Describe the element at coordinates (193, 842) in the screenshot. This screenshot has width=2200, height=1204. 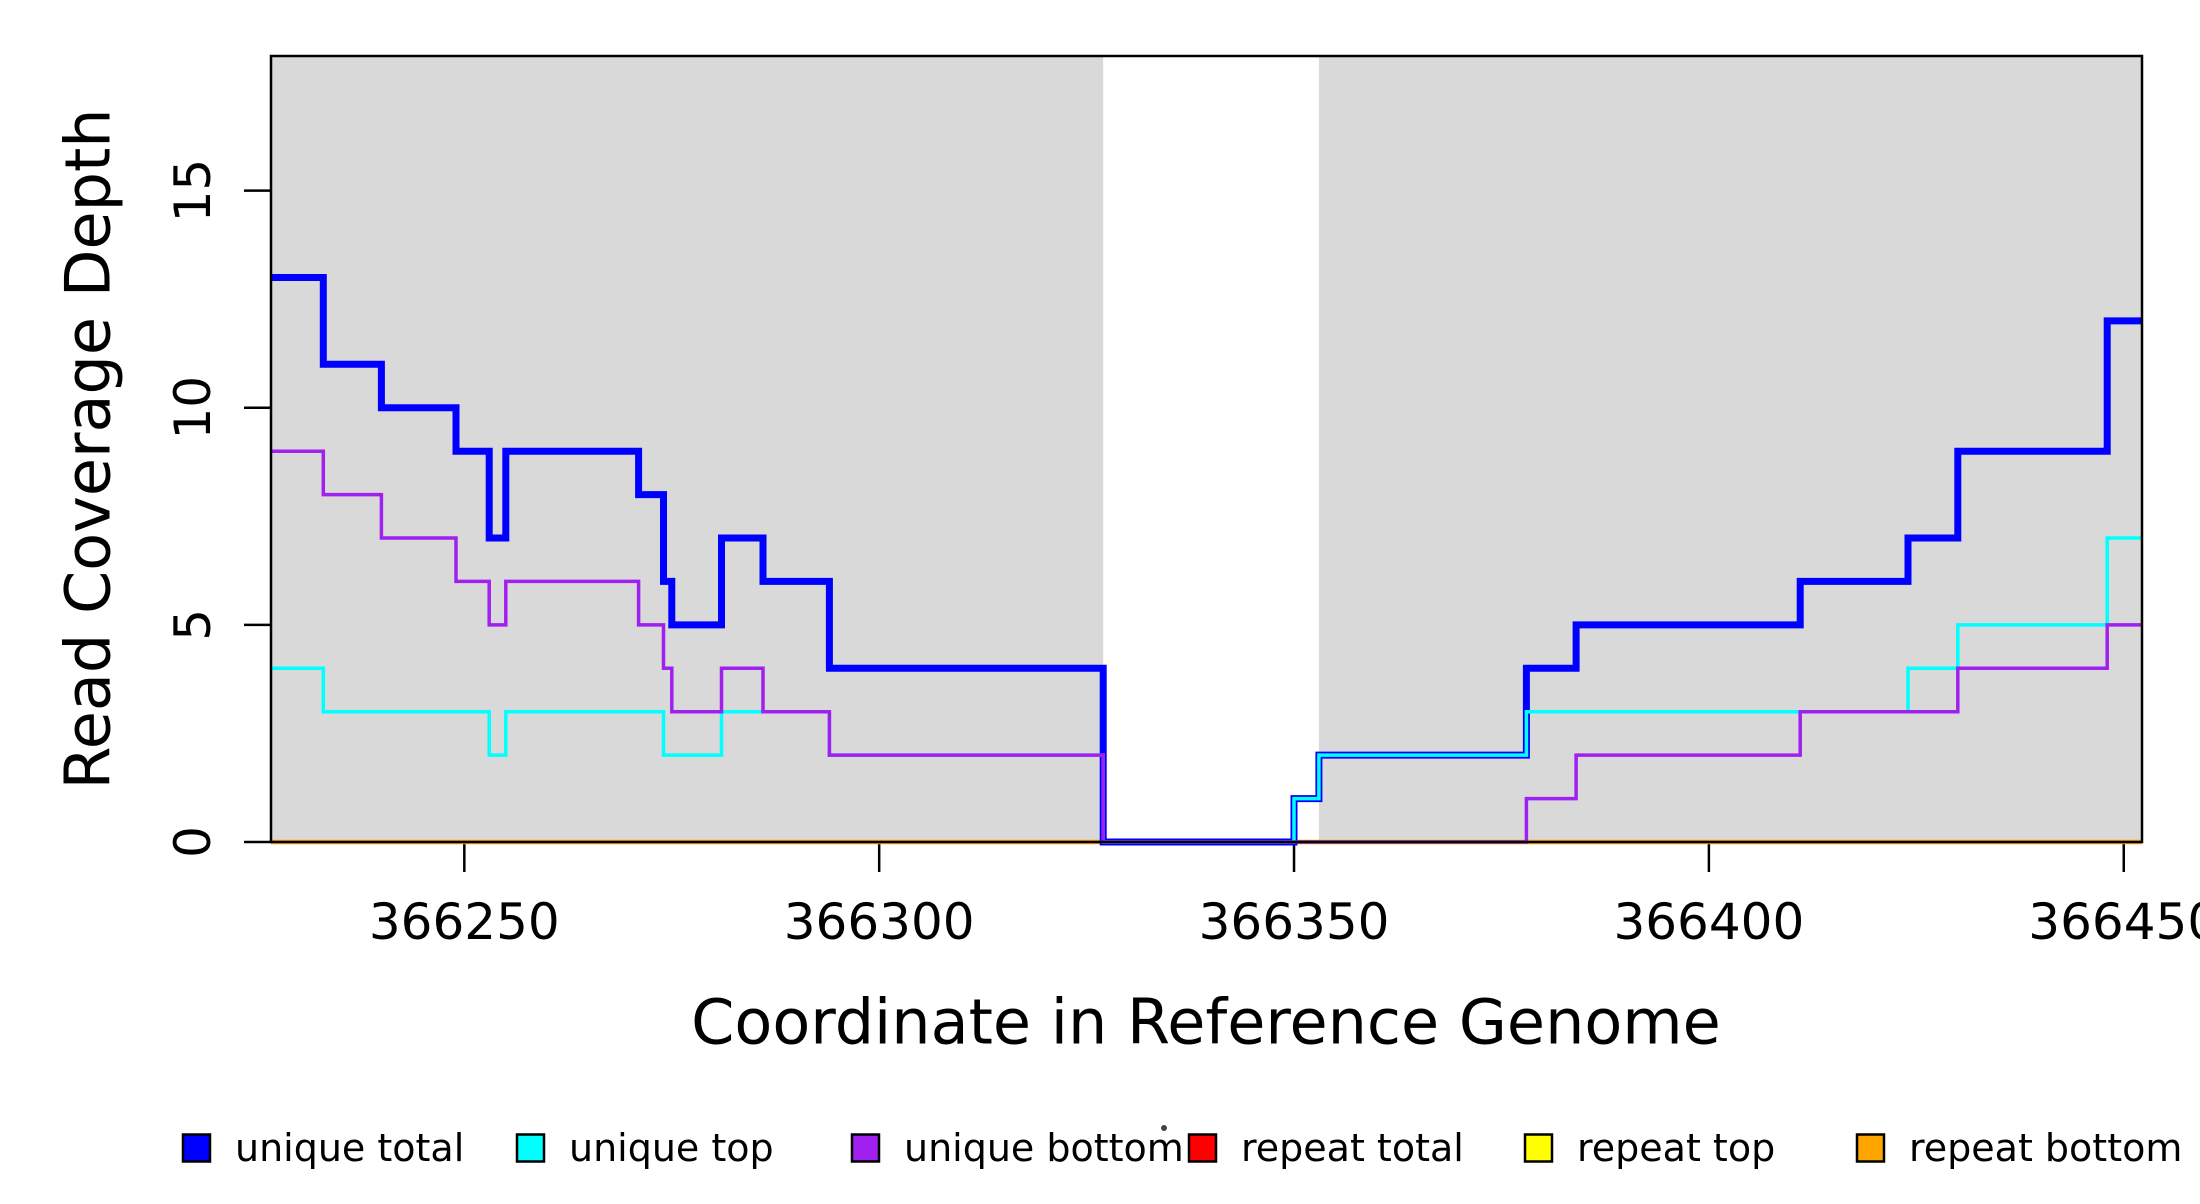
I see `y-tick-label: 0` at that location.